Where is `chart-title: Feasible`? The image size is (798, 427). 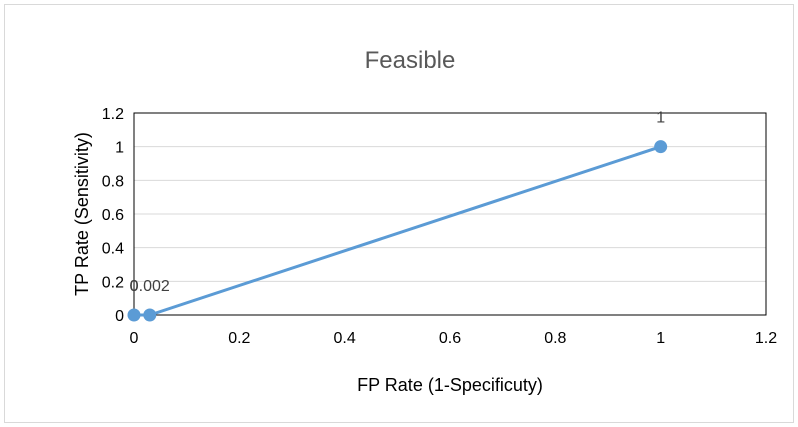 chart-title: Feasible is located at coordinates (410, 60).